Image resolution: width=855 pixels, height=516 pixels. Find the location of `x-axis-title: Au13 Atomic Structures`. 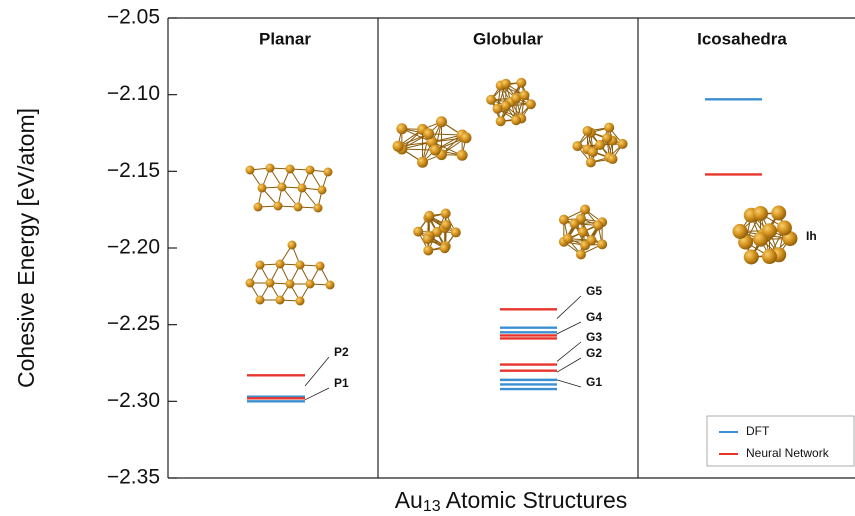

x-axis-title: Au13 Atomic Structures is located at coordinates (511, 501).